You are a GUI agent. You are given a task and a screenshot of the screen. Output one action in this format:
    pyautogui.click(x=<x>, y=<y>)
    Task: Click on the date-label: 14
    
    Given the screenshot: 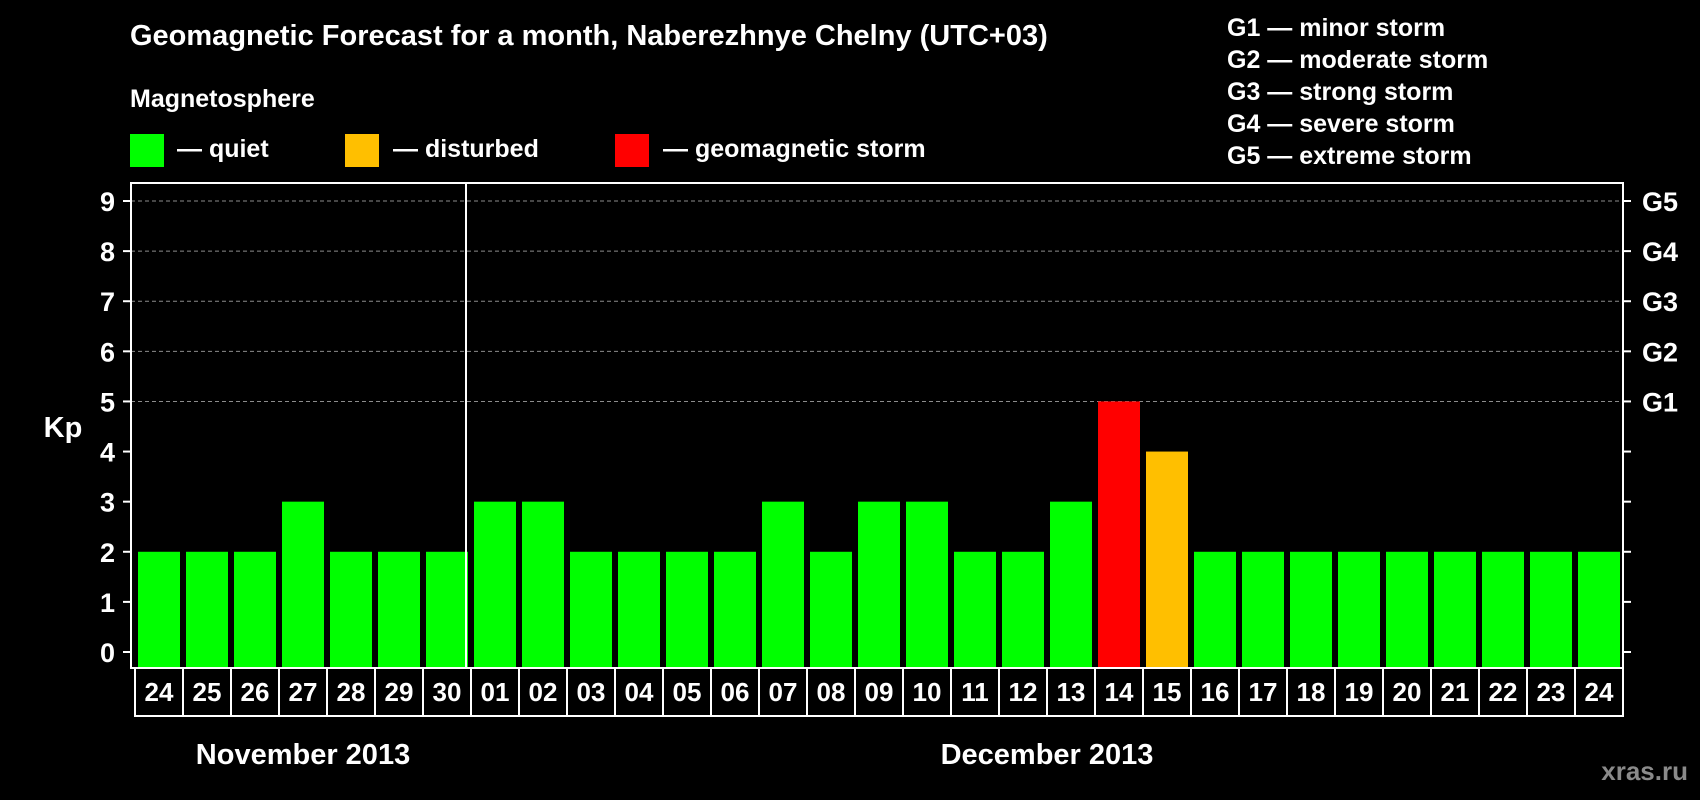 What is the action you would take?
    pyautogui.click(x=1119, y=692)
    